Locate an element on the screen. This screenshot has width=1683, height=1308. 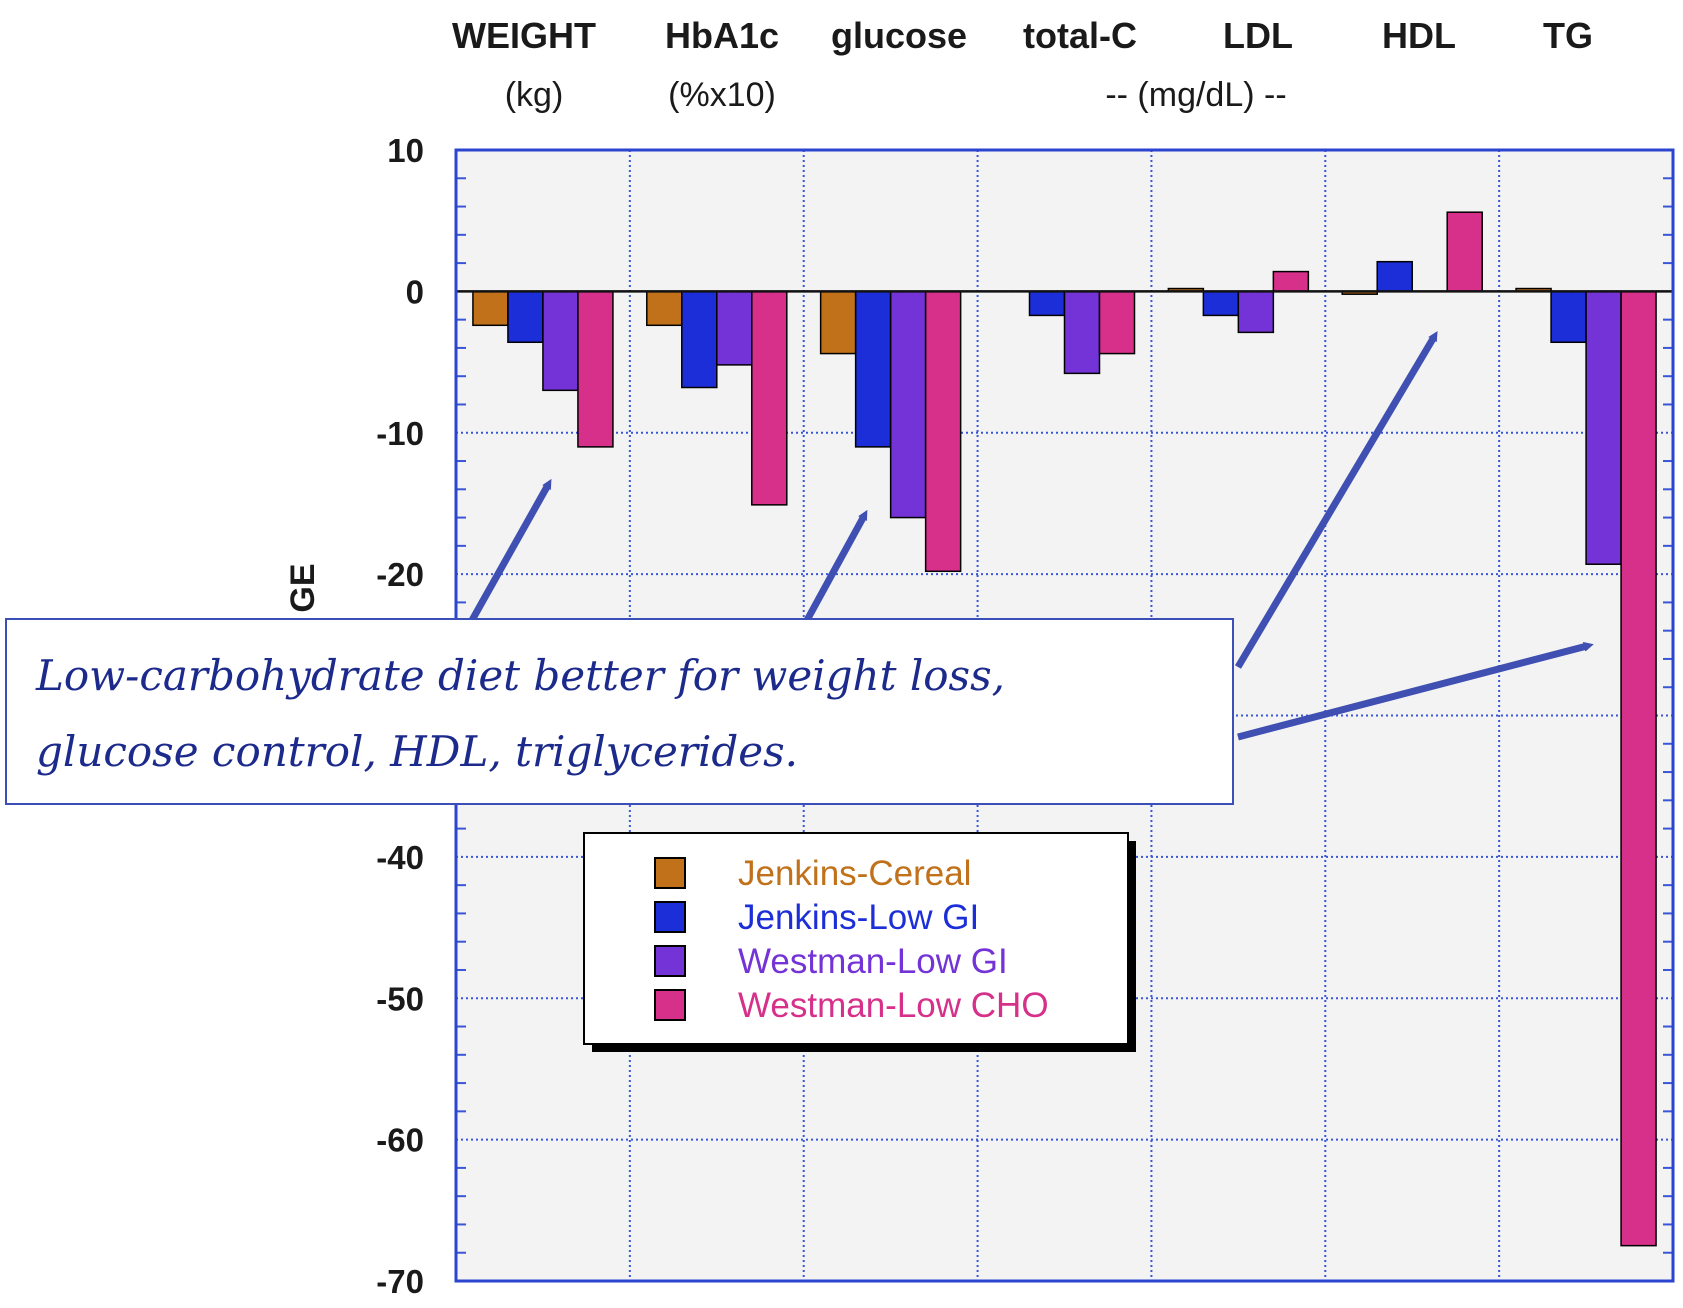
arrow-to-hdl is located at coordinates (1336, 499).